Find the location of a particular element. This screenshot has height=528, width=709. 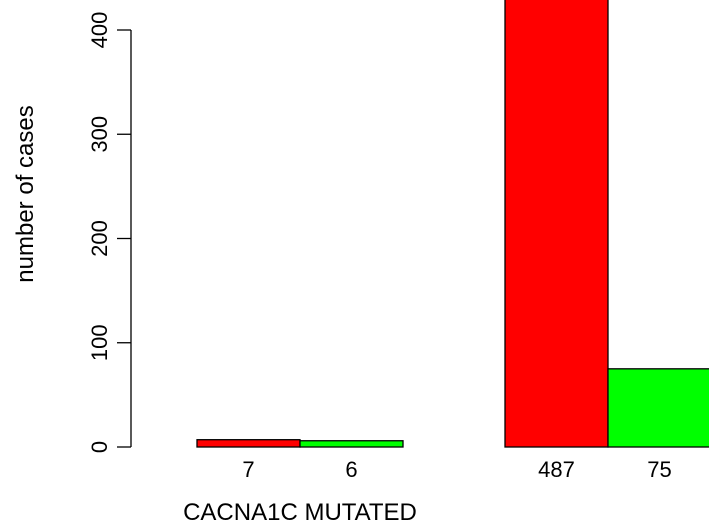

y-tick-label: 300 is located at coordinates (99, 134).